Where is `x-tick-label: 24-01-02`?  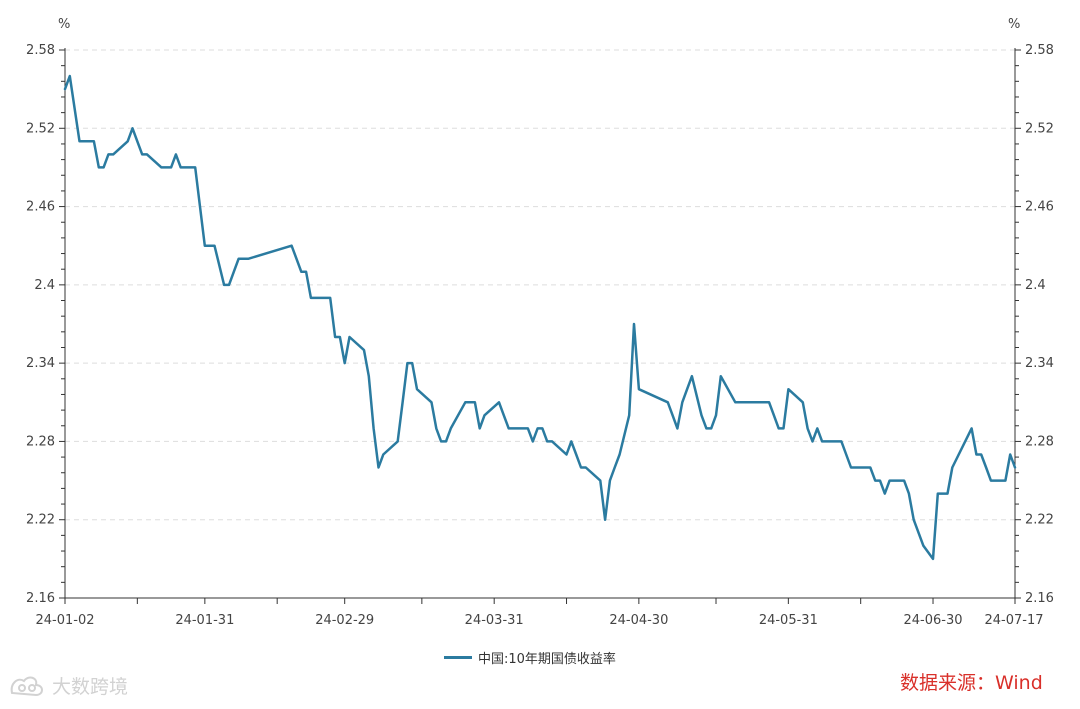
x-tick-label: 24-01-02 is located at coordinates (64, 620).